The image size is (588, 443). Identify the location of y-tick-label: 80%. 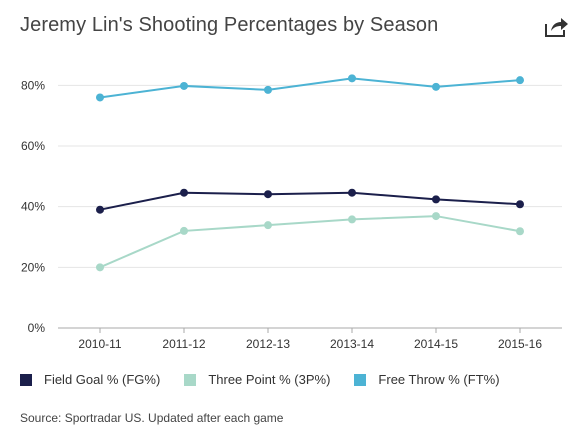
(33, 85).